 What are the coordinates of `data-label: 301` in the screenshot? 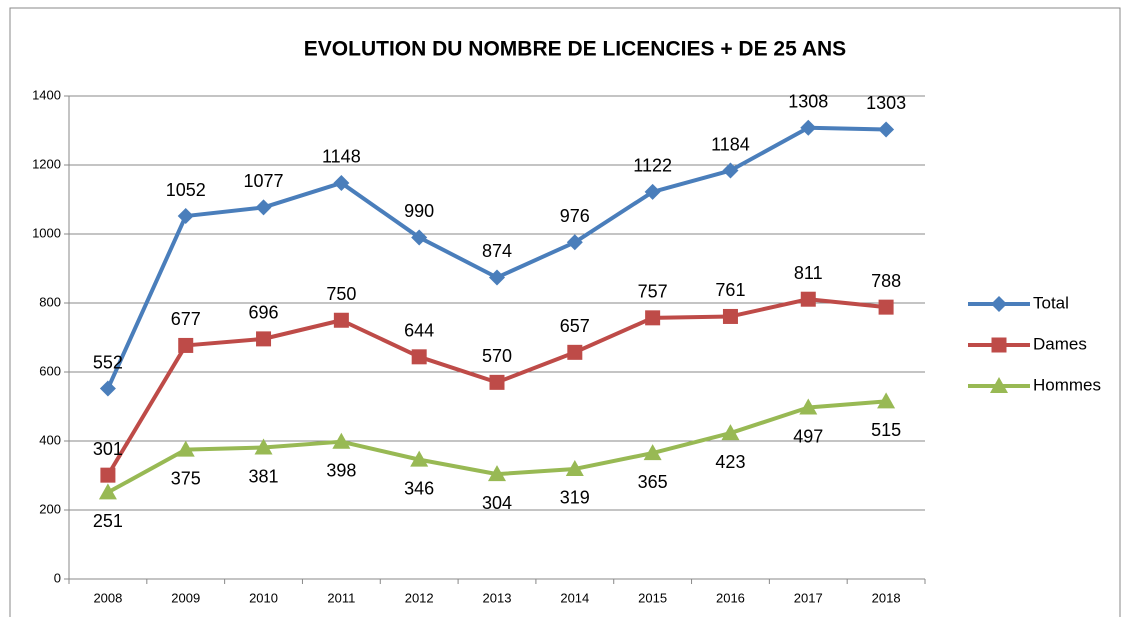 It's located at (108, 449).